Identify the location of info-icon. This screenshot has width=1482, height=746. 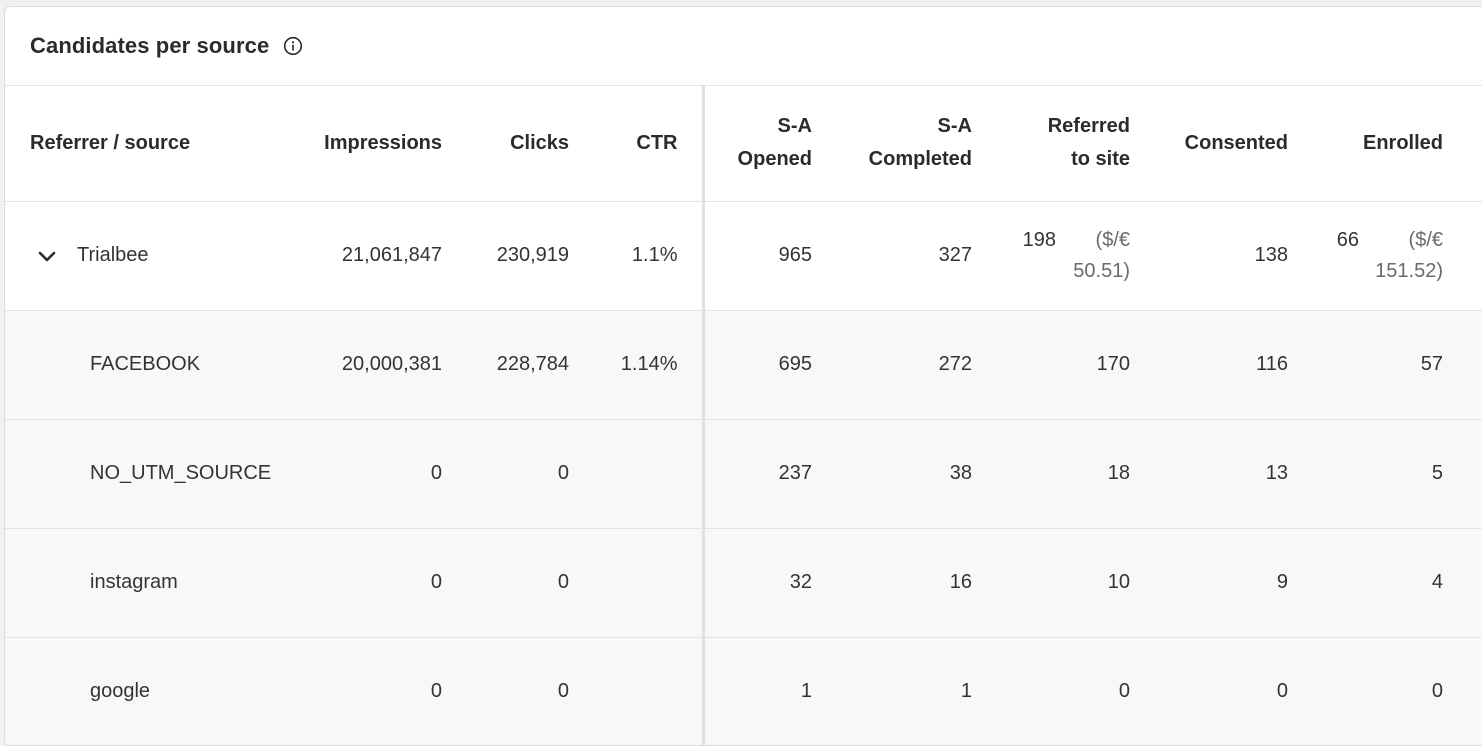
(293, 46).